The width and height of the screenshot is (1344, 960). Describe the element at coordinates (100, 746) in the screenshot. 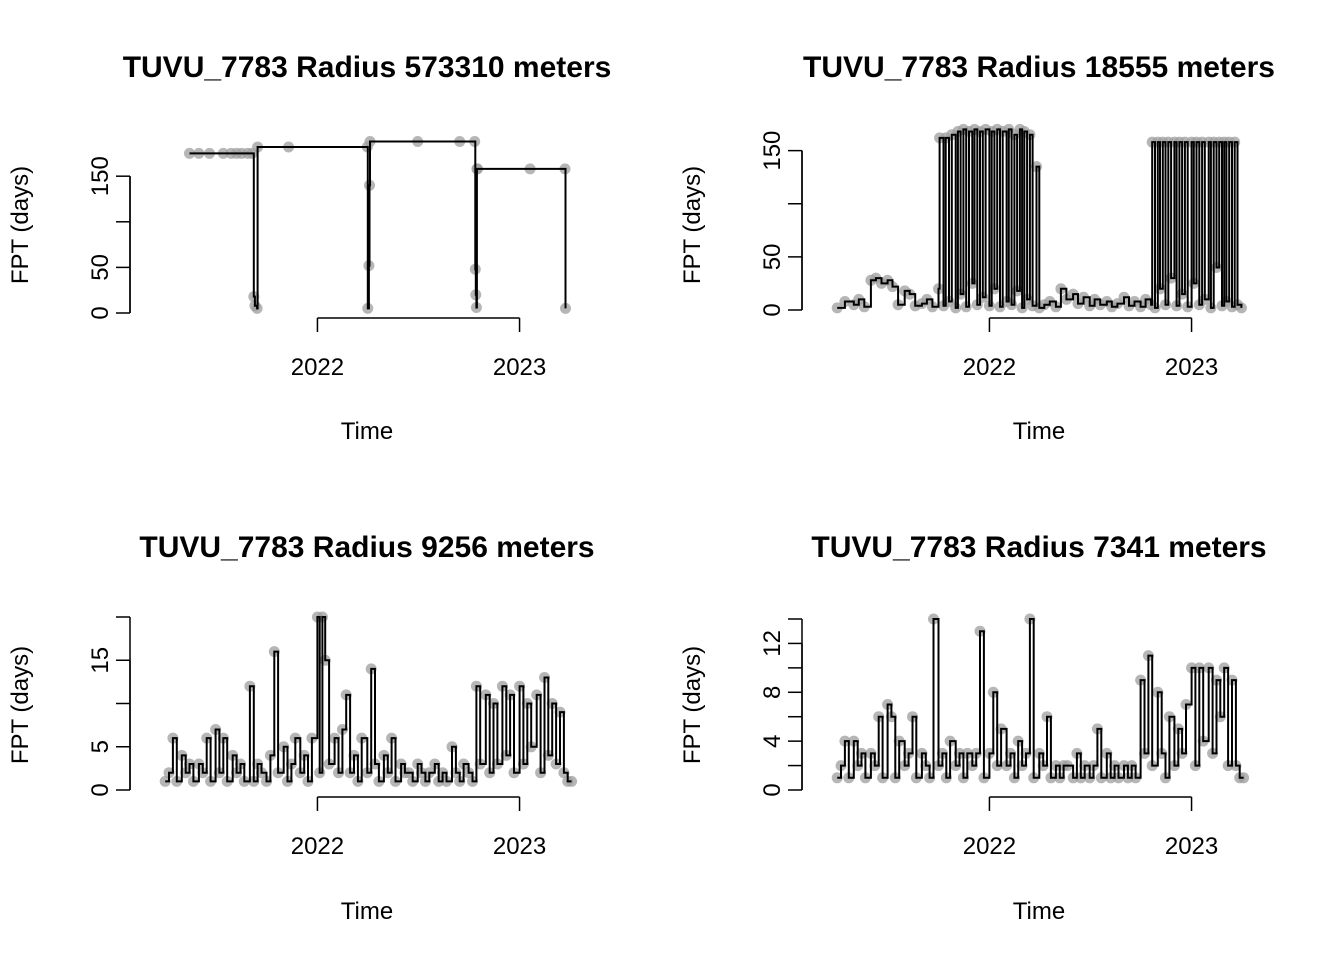

I see `y-tick-label: 5` at that location.